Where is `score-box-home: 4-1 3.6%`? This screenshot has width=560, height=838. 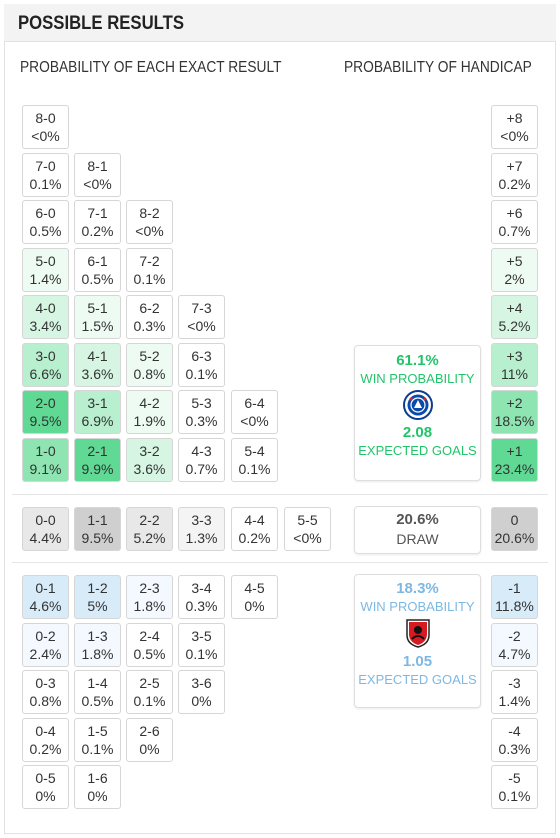
score-box-home: 4-1 3.6% is located at coordinates (97, 364).